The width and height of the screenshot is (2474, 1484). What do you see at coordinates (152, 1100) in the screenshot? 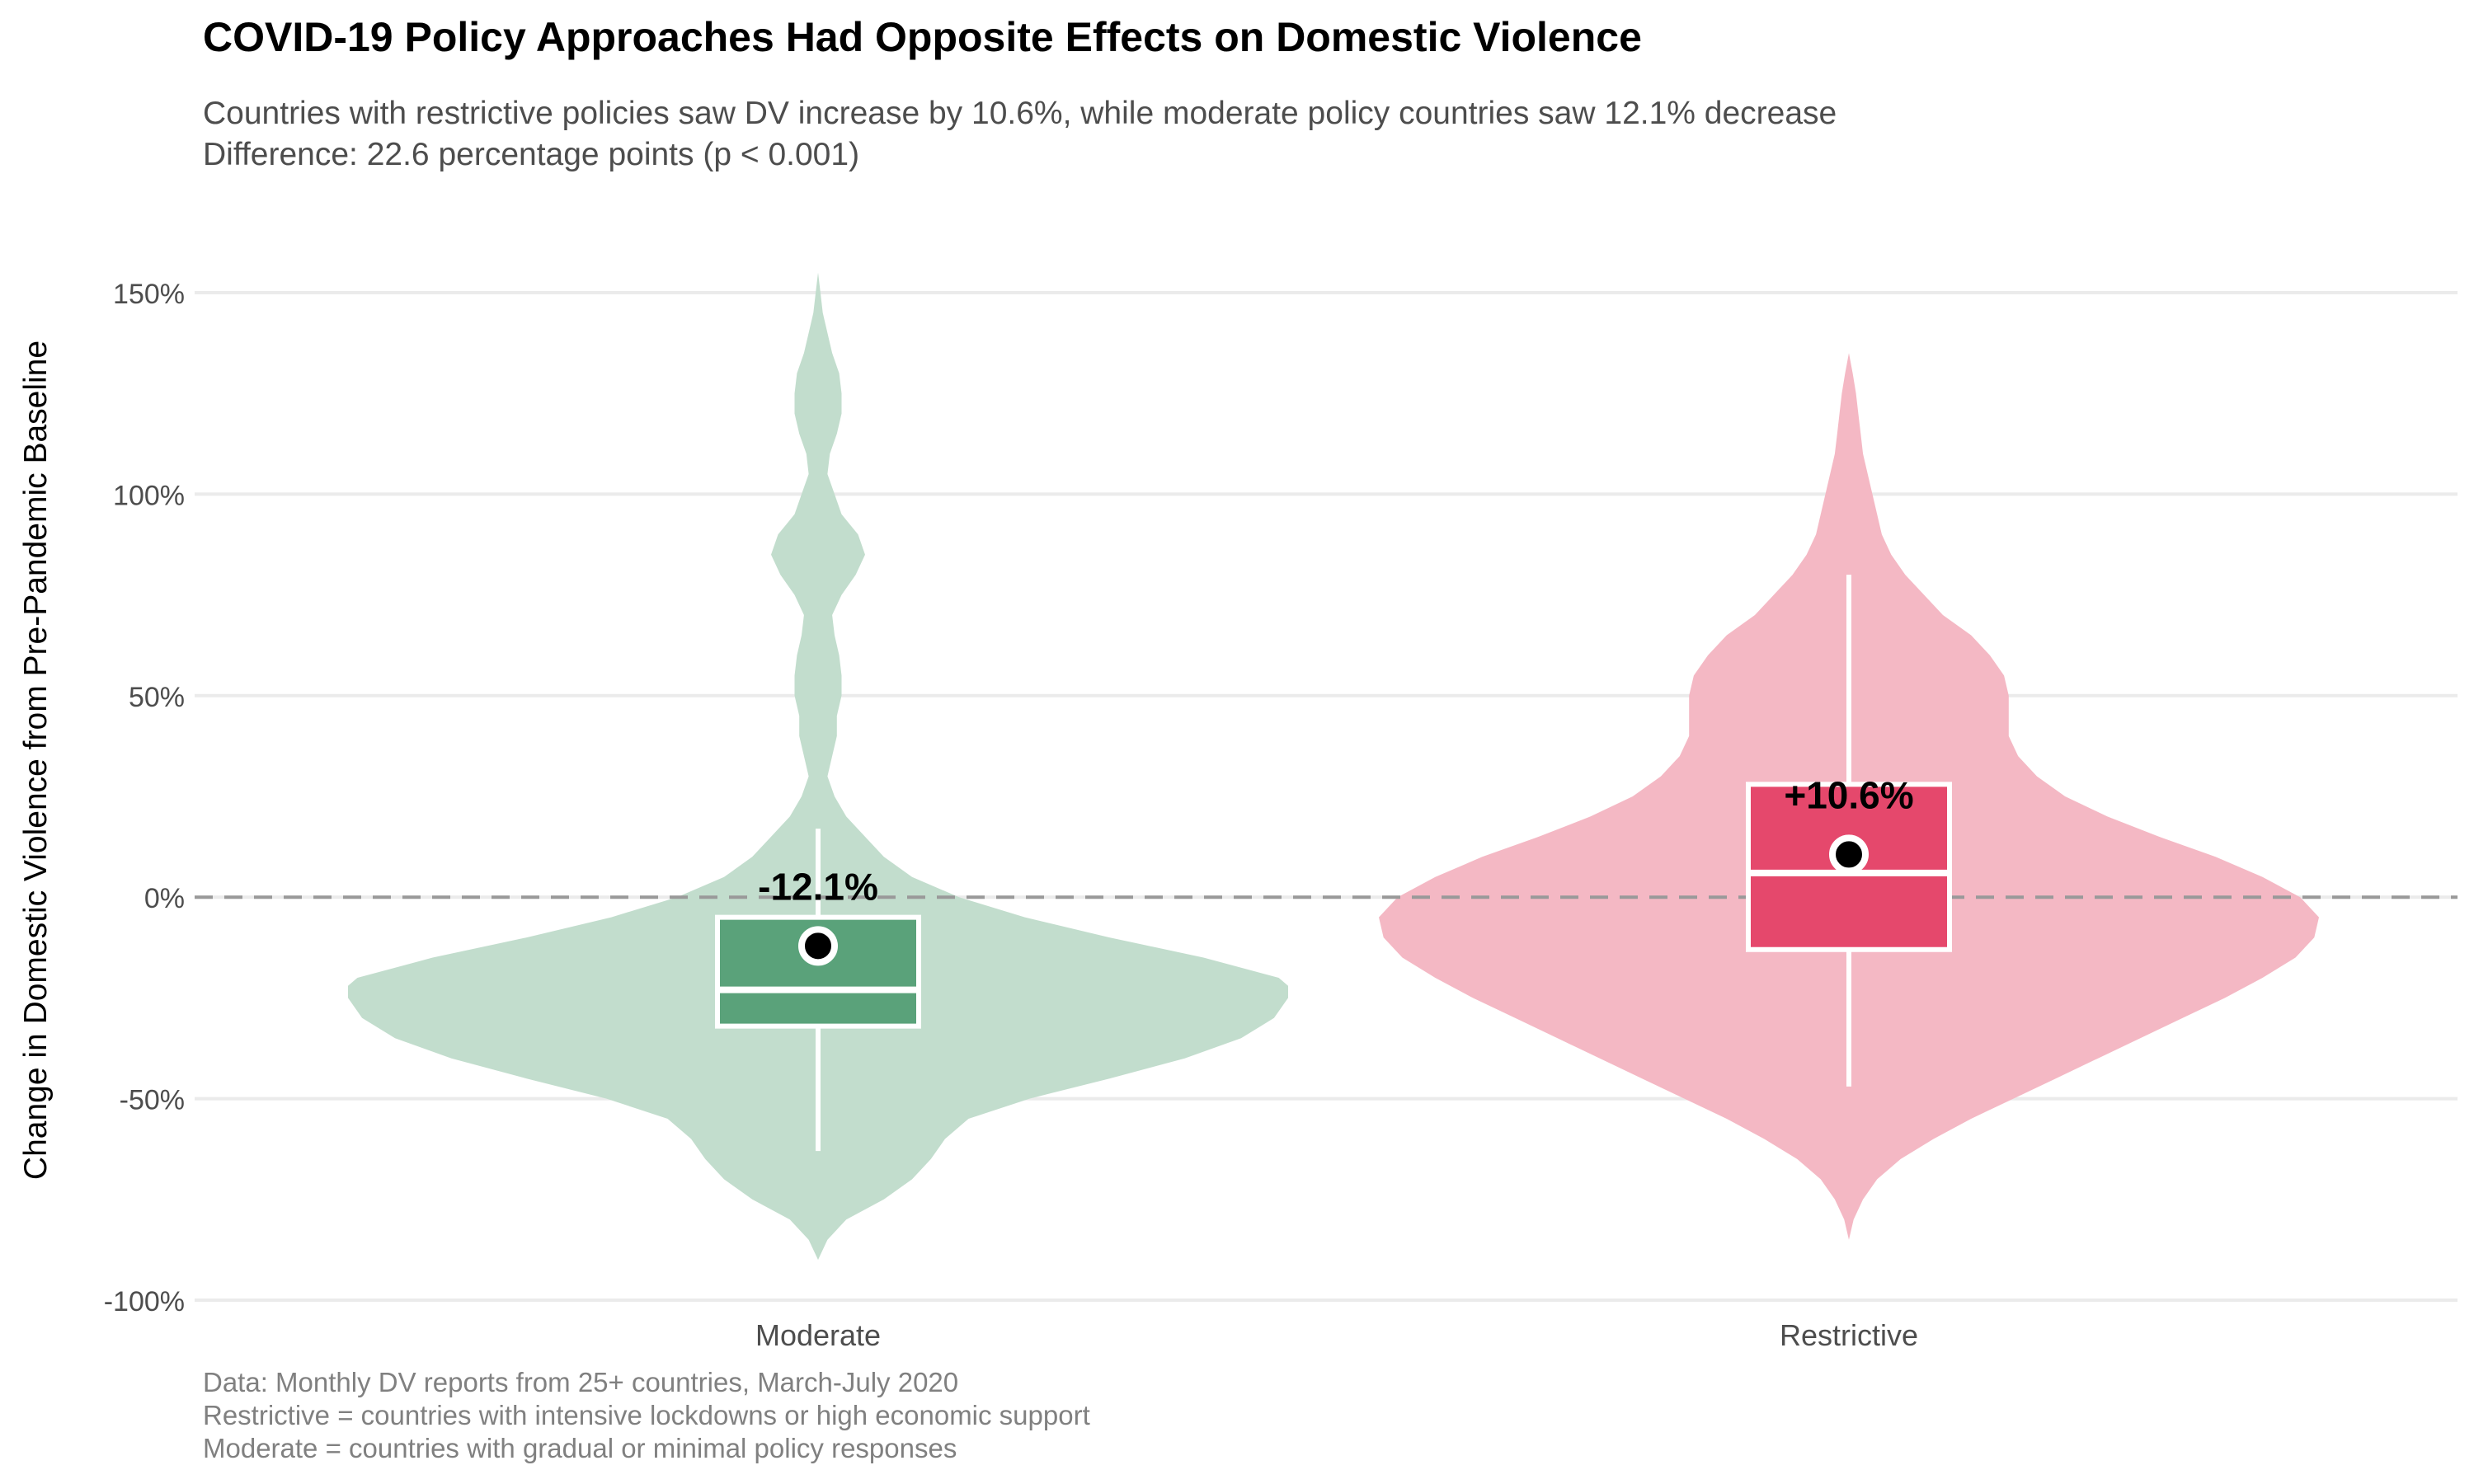
I see `y-tick-label: -50%` at bounding box center [152, 1100].